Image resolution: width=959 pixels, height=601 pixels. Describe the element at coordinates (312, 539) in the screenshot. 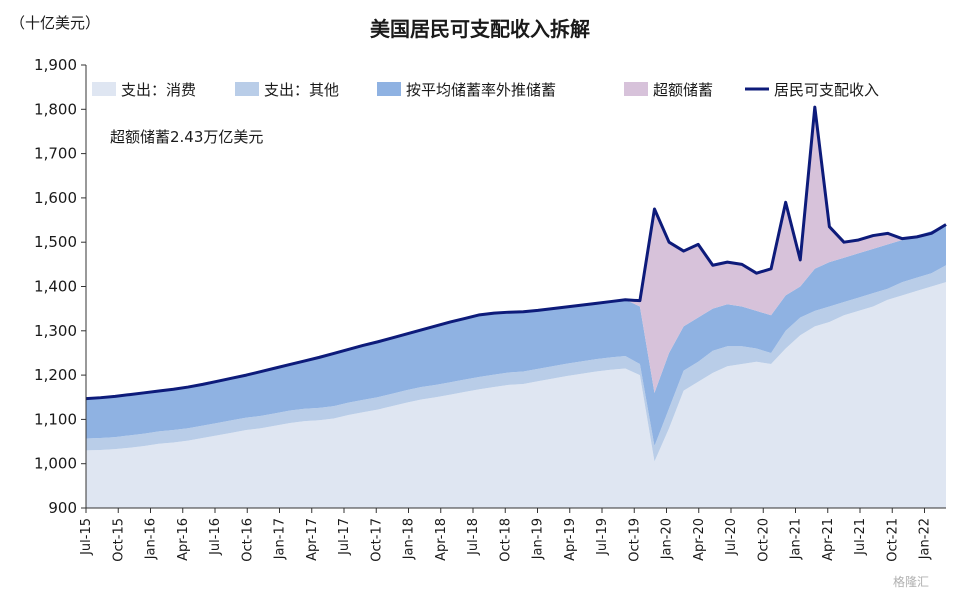

I see `x-tick-label: Apr-17` at that location.